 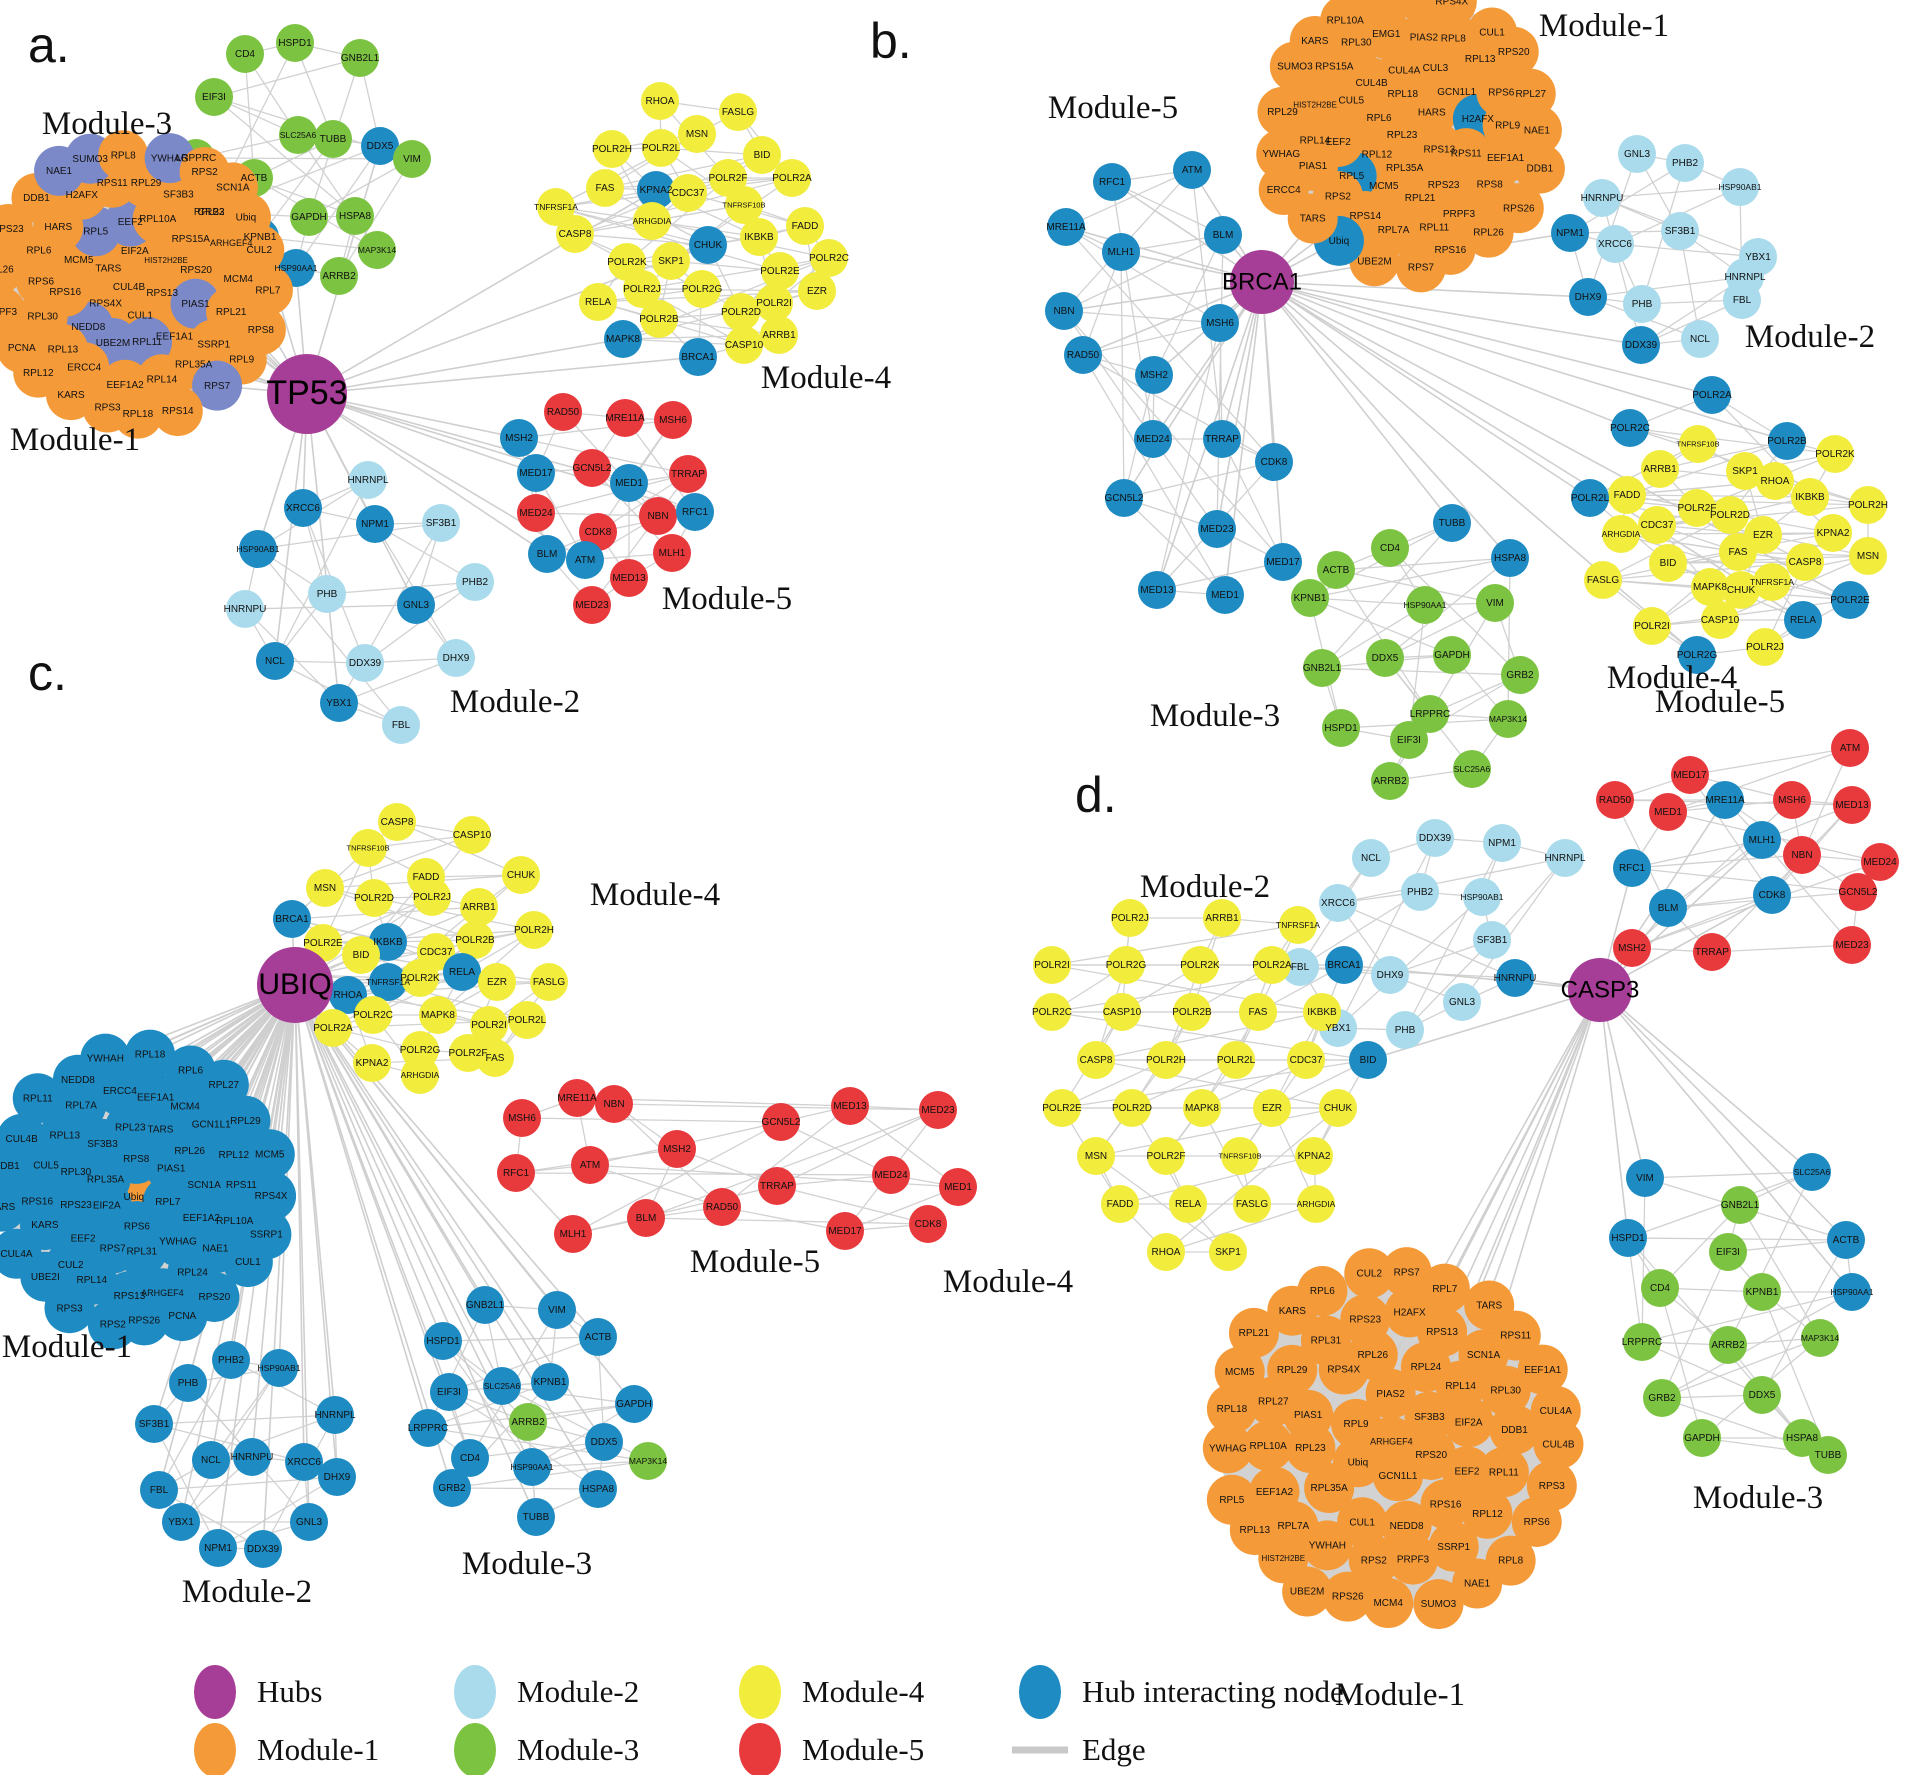 What do you see at coordinates (67, 1347) in the screenshot?
I see `module-label-module-1: Module-1` at bounding box center [67, 1347].